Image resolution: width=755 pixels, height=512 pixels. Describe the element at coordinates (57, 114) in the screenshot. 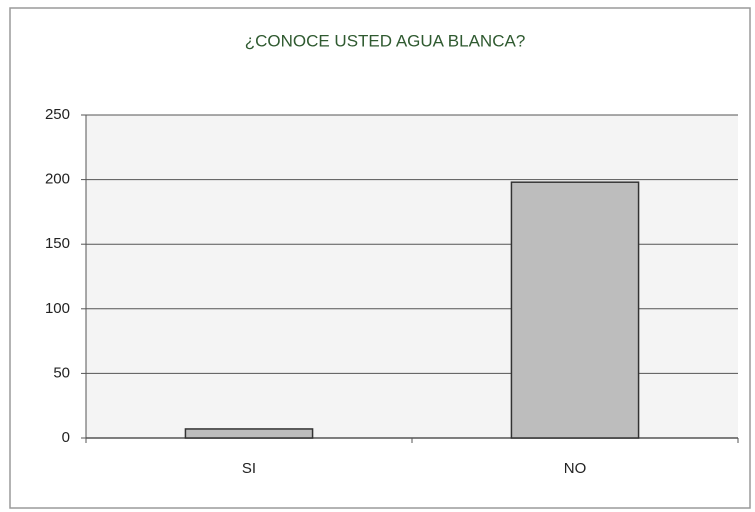

I see `y-tick-label: 250` at that location.